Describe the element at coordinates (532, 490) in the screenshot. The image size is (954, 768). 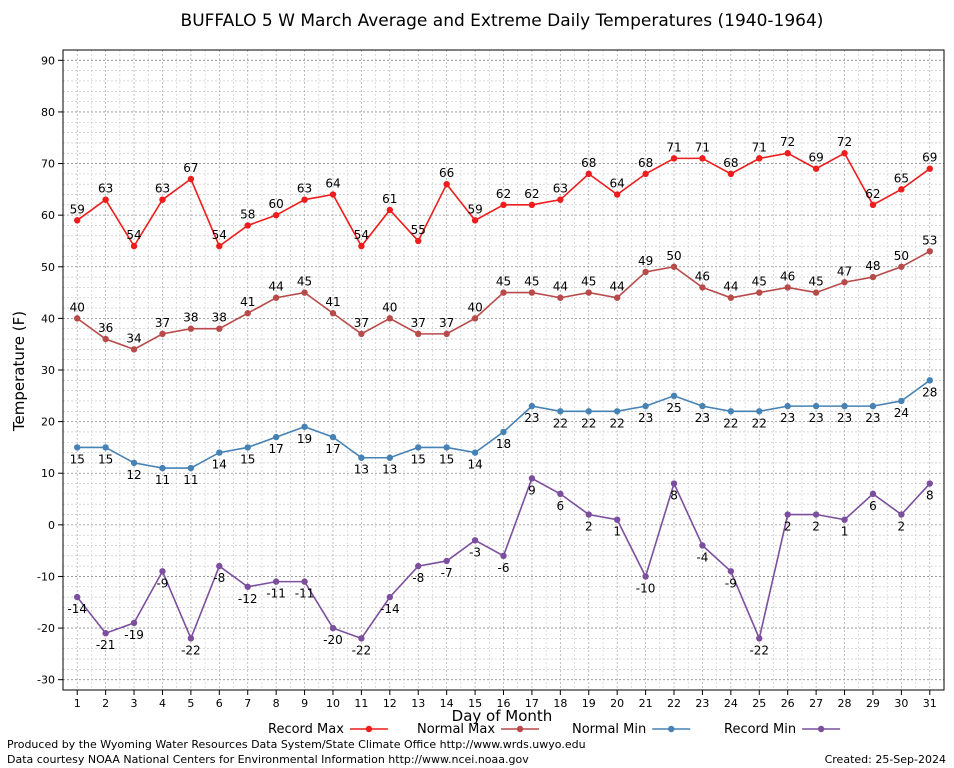
I see `record-min-data-label: 9` at that location.